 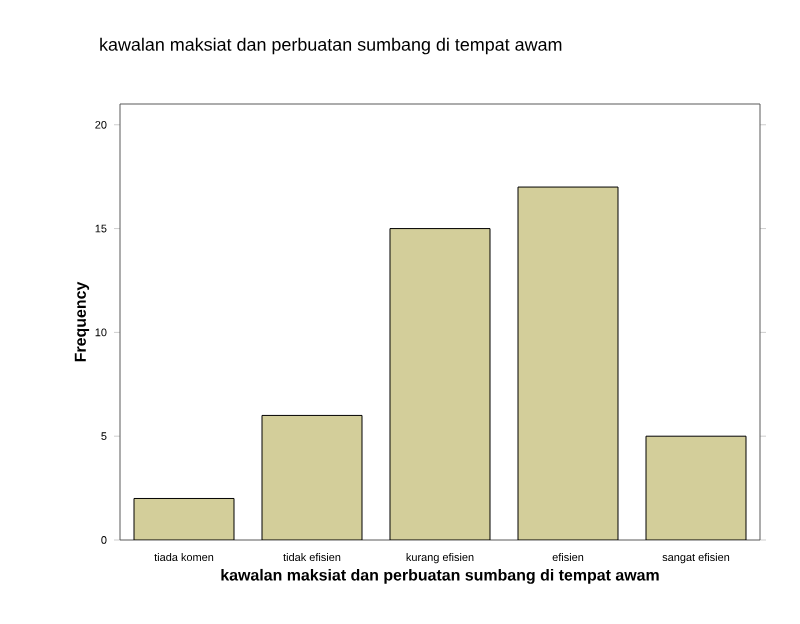 What do you see at coordinates (331, 46) in the screenshot?
I see `chart-title: kawalan maksiat dan perbuatan sumbang di tempat awam` at bounding box center [331, 46].